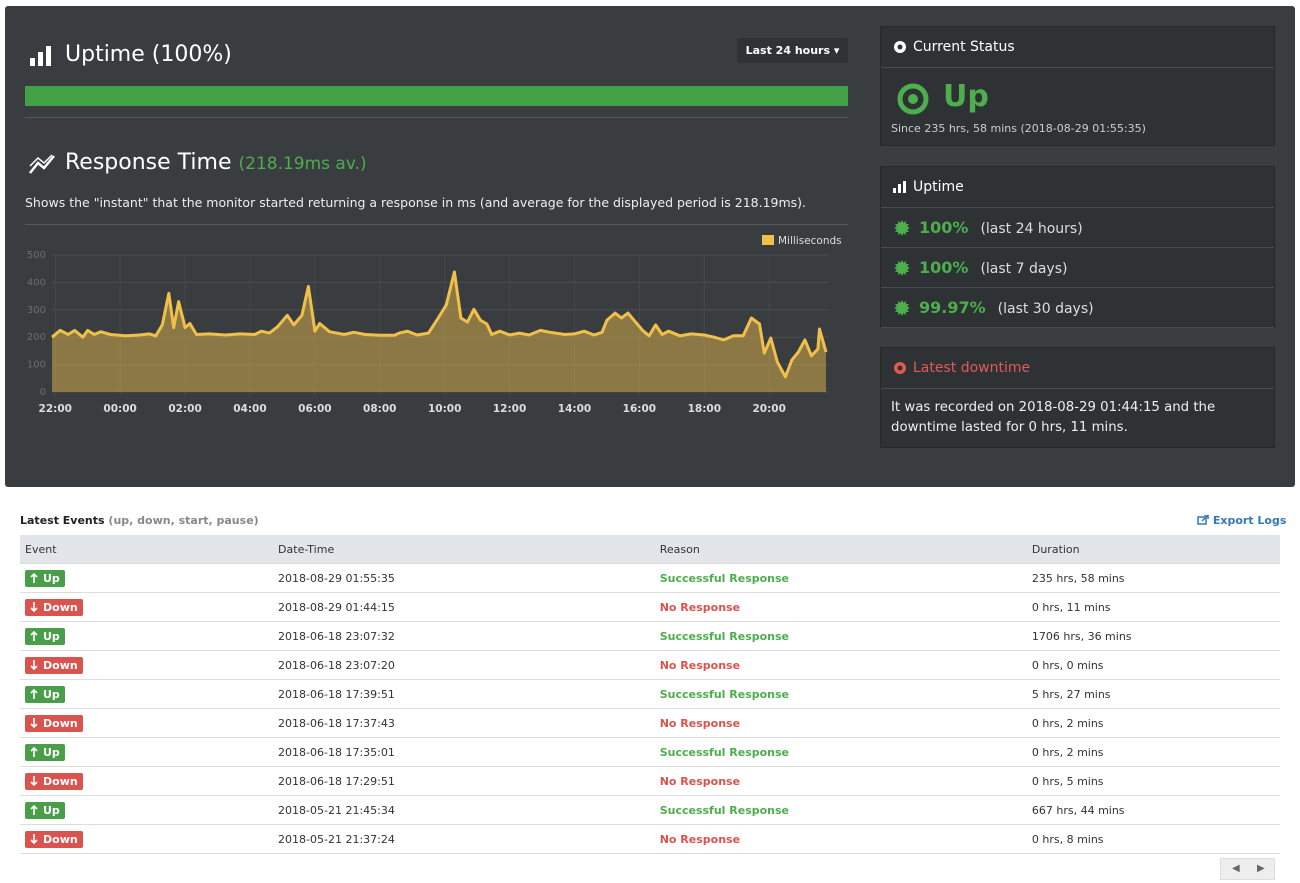 This screenshot has width=1300, height=883. Describe the element at coordinates (840, 549) in the screenshot. I see `column-header: Reason` at that location.